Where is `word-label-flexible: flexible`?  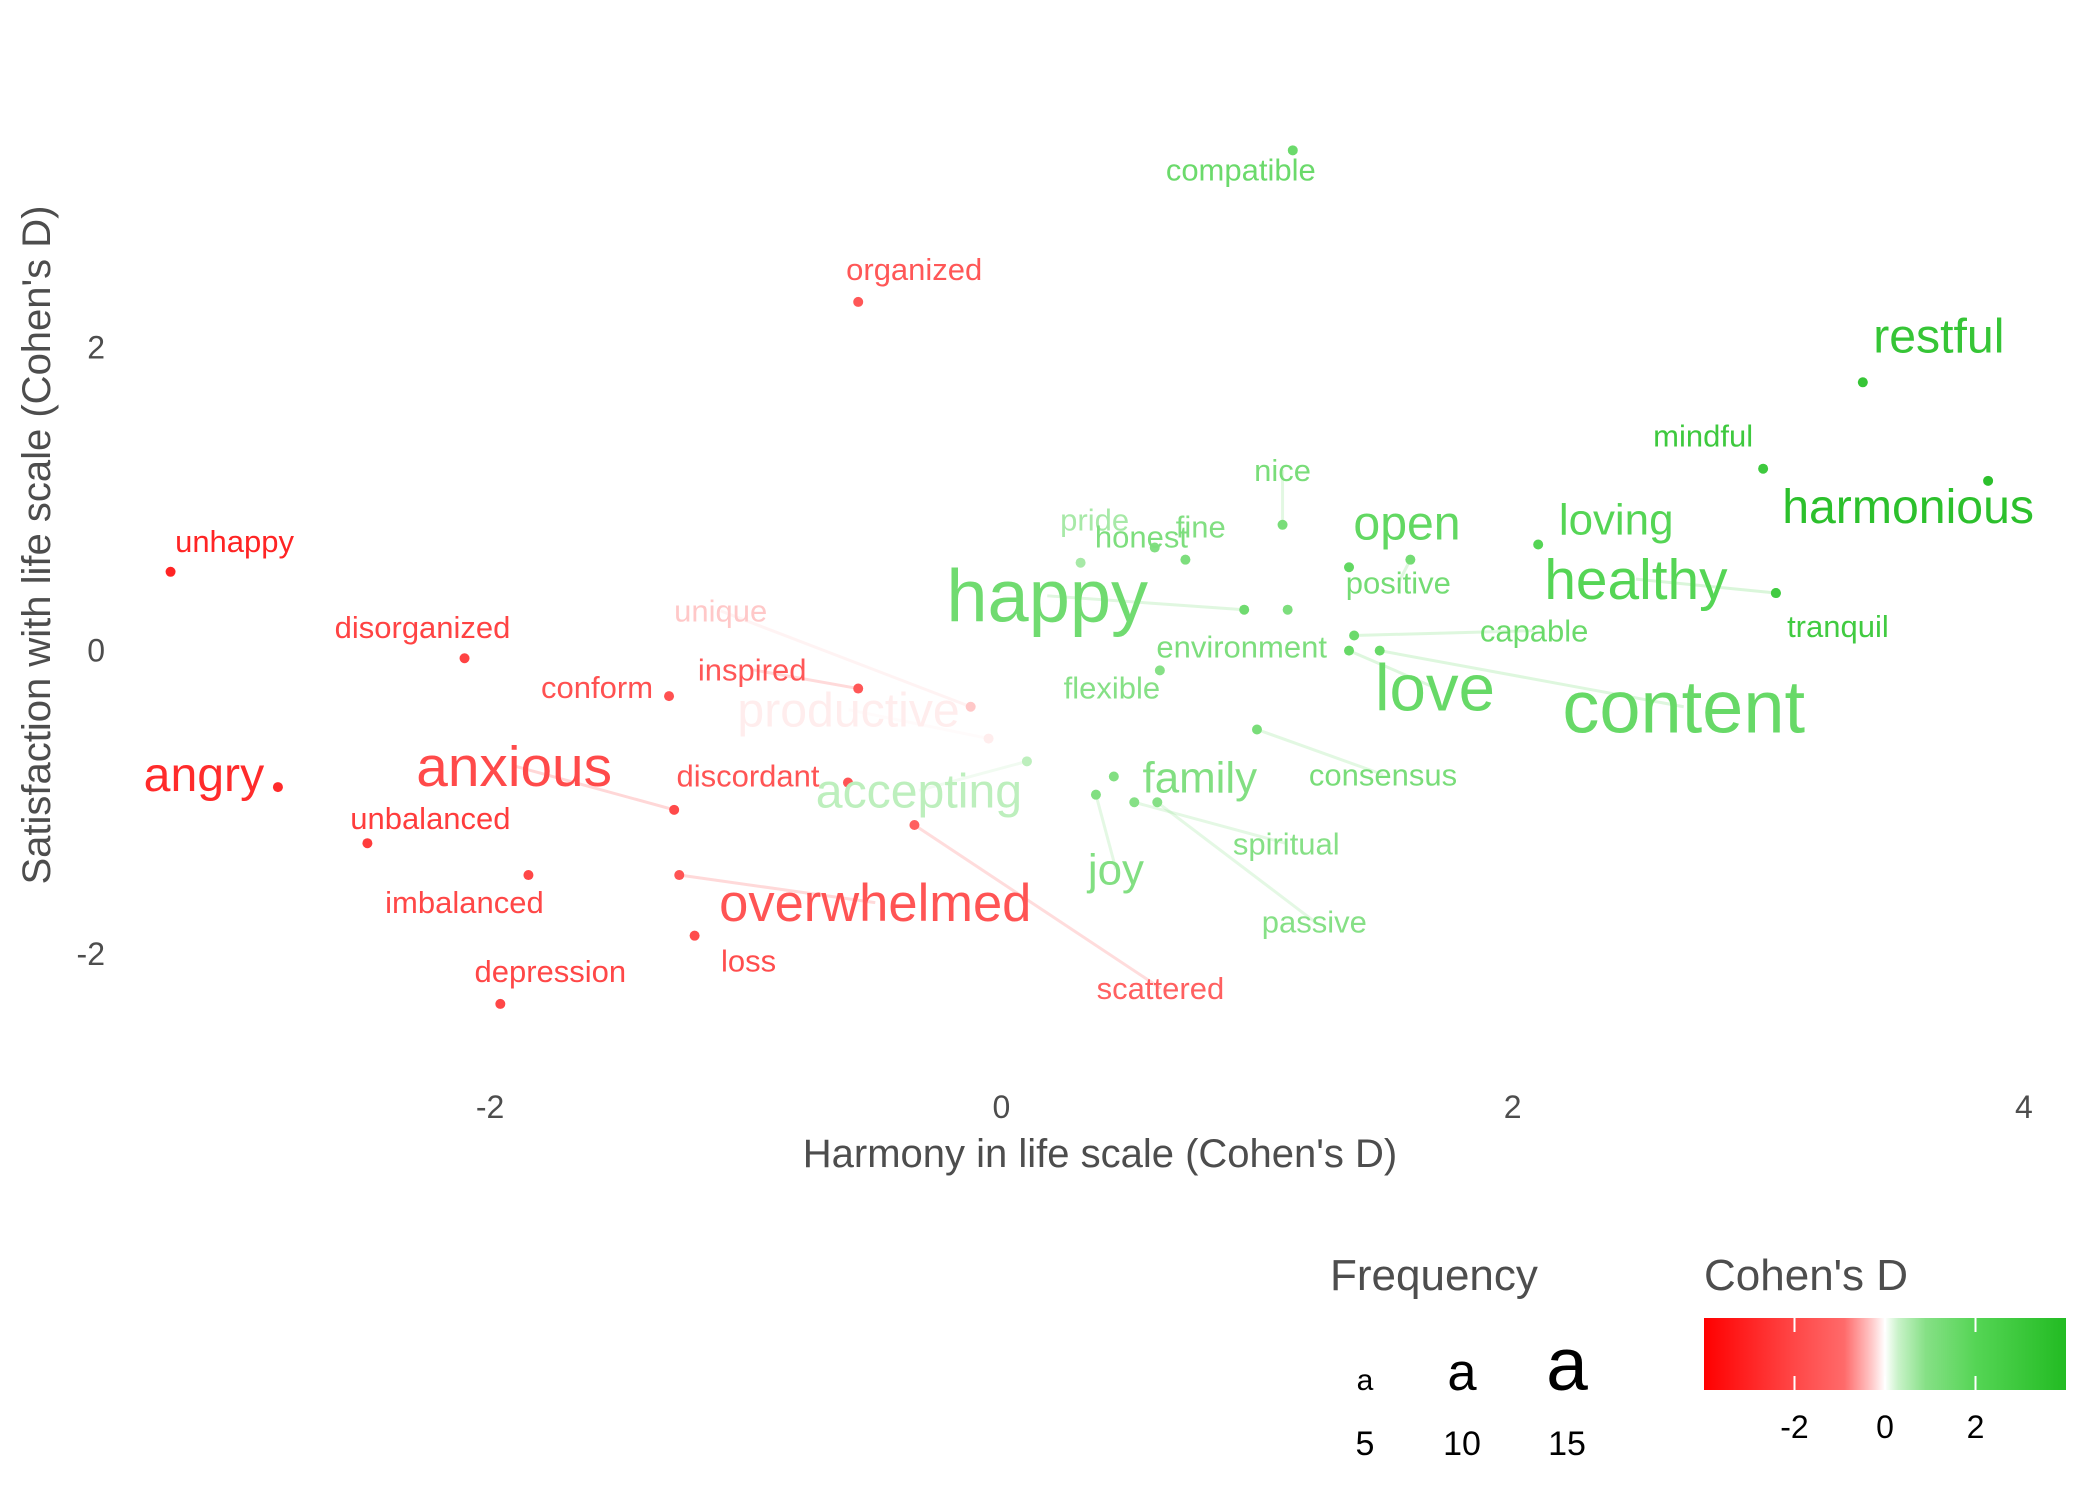
word-label-flexible: flexible is located at coordinates (1112, 687).